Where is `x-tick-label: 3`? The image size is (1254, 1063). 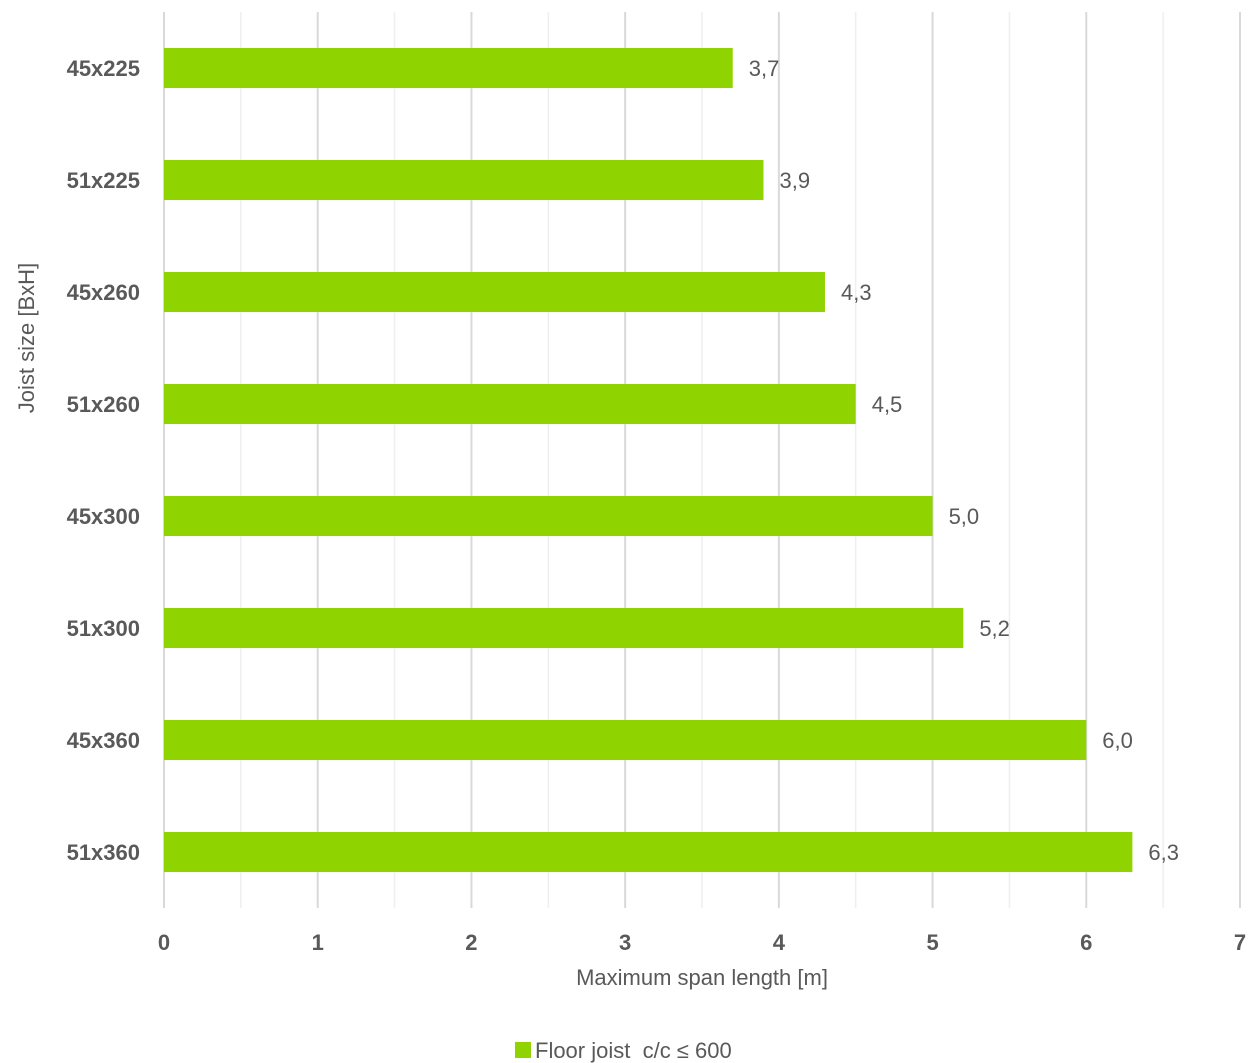 x-tick-label: 3 is located at coordinates (625, 942).